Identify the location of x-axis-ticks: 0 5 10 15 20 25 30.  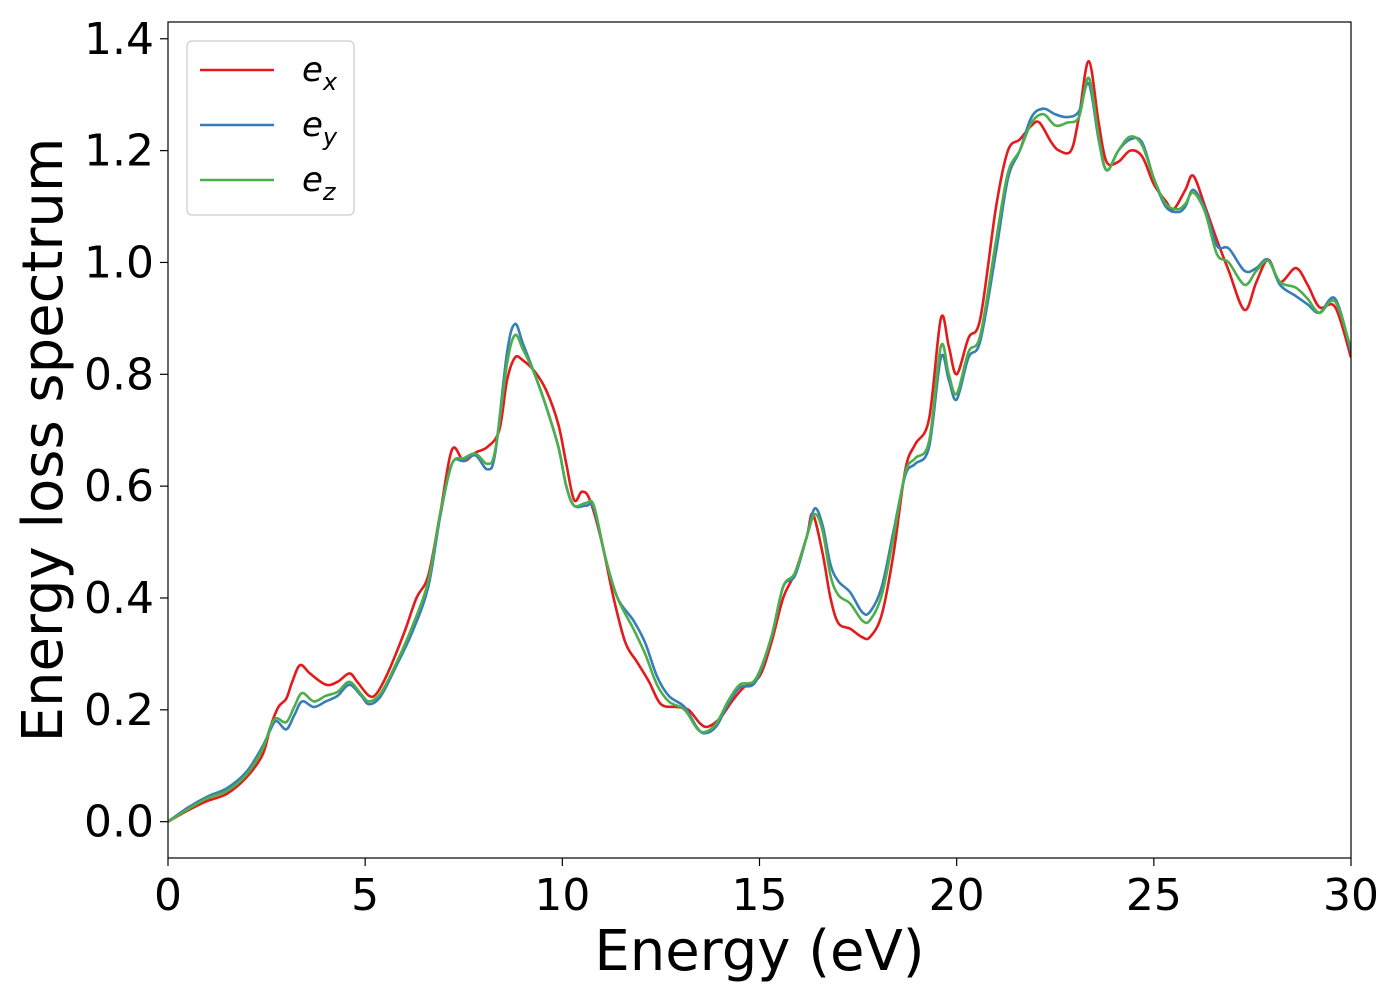
(766, 889).